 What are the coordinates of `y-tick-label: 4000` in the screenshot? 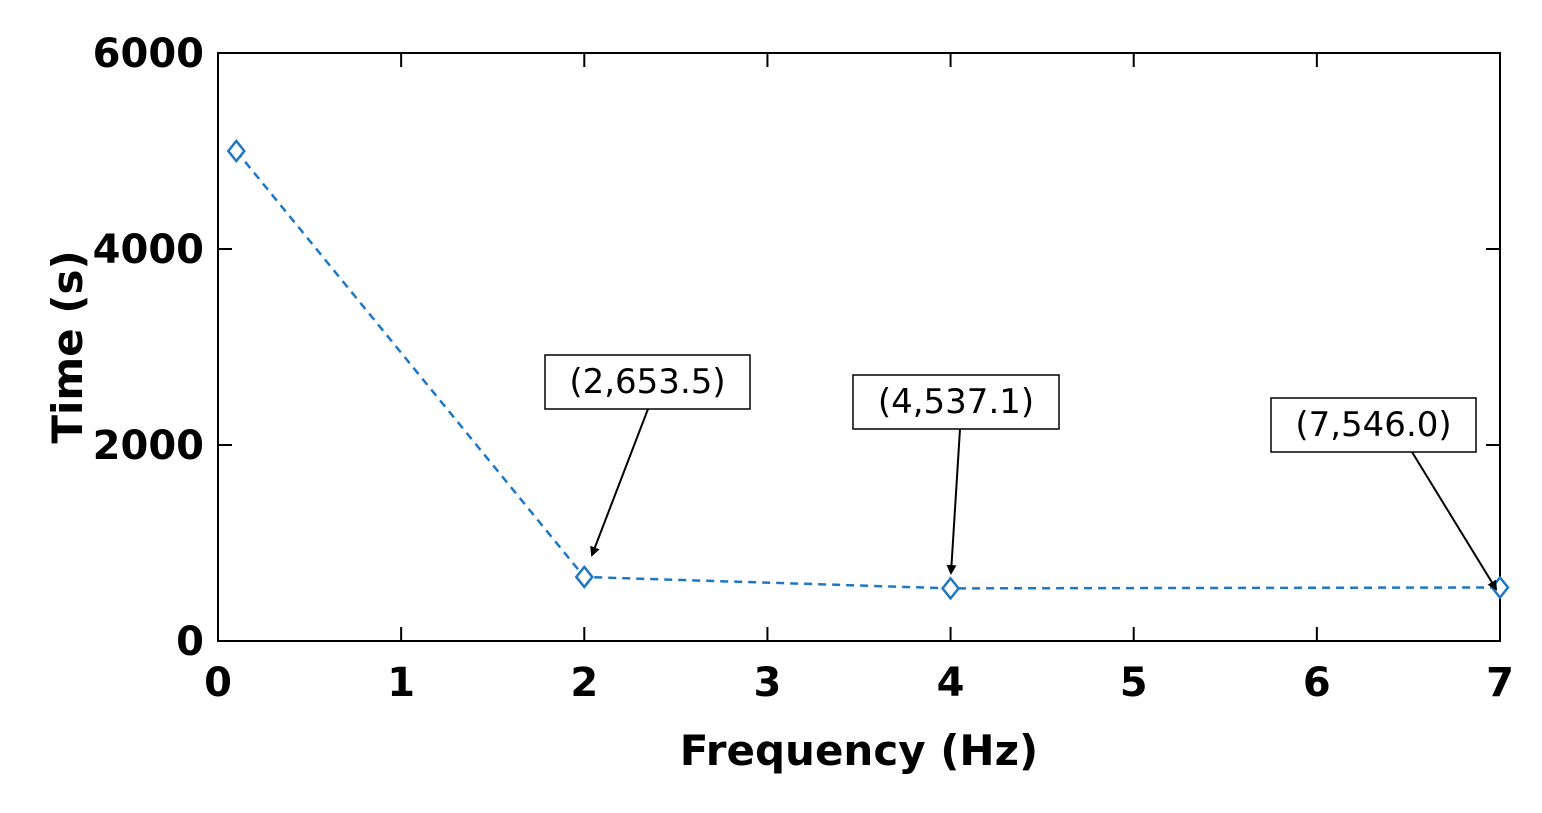 It's located at (148, 250).